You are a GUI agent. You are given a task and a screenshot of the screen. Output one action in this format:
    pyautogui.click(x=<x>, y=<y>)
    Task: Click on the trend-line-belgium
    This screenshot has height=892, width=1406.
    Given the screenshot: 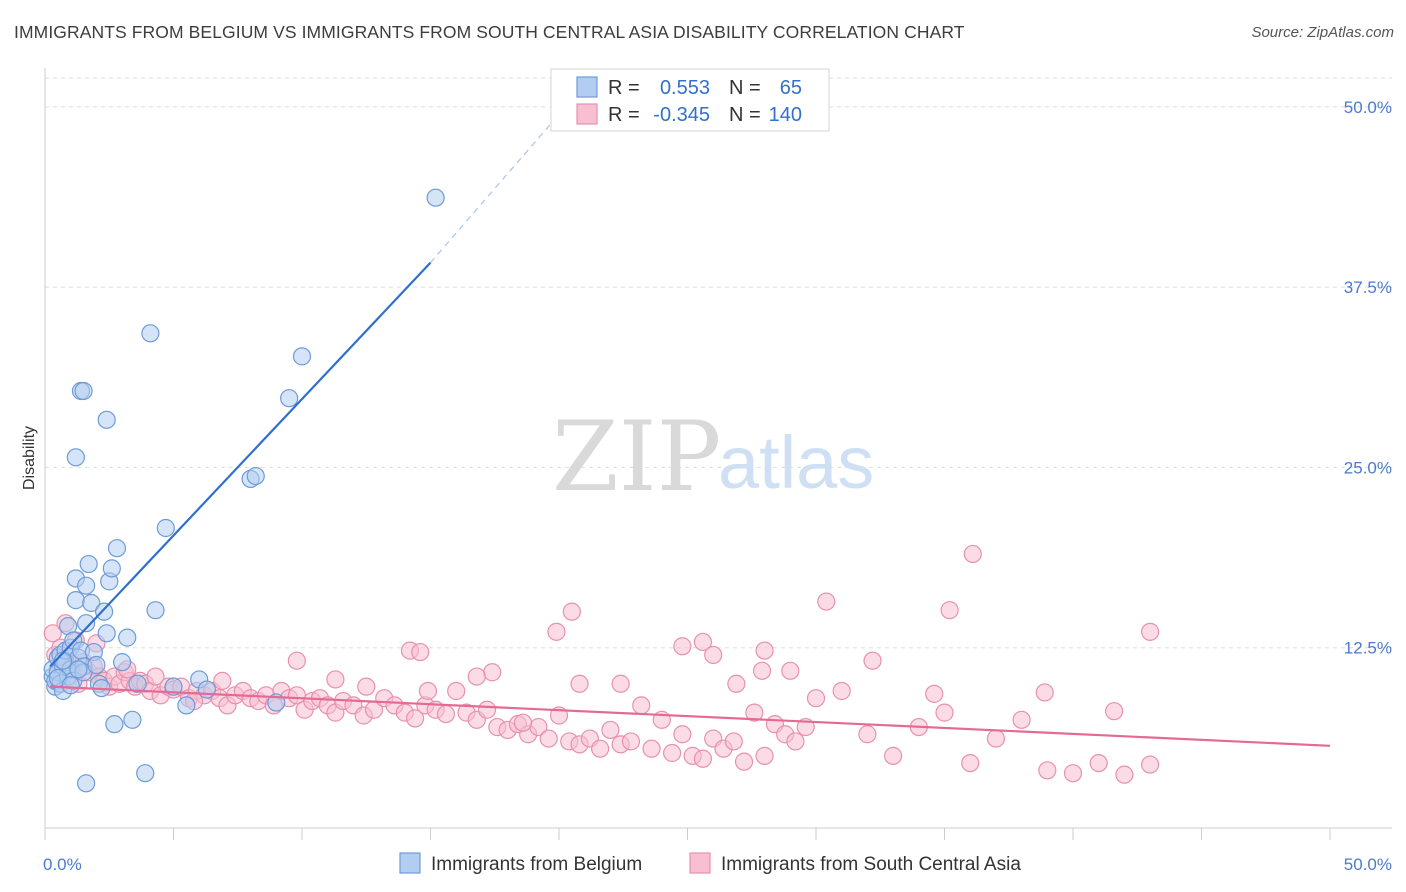 What is the action you would take?
    pyautogui.click(x=240, y=464)
    